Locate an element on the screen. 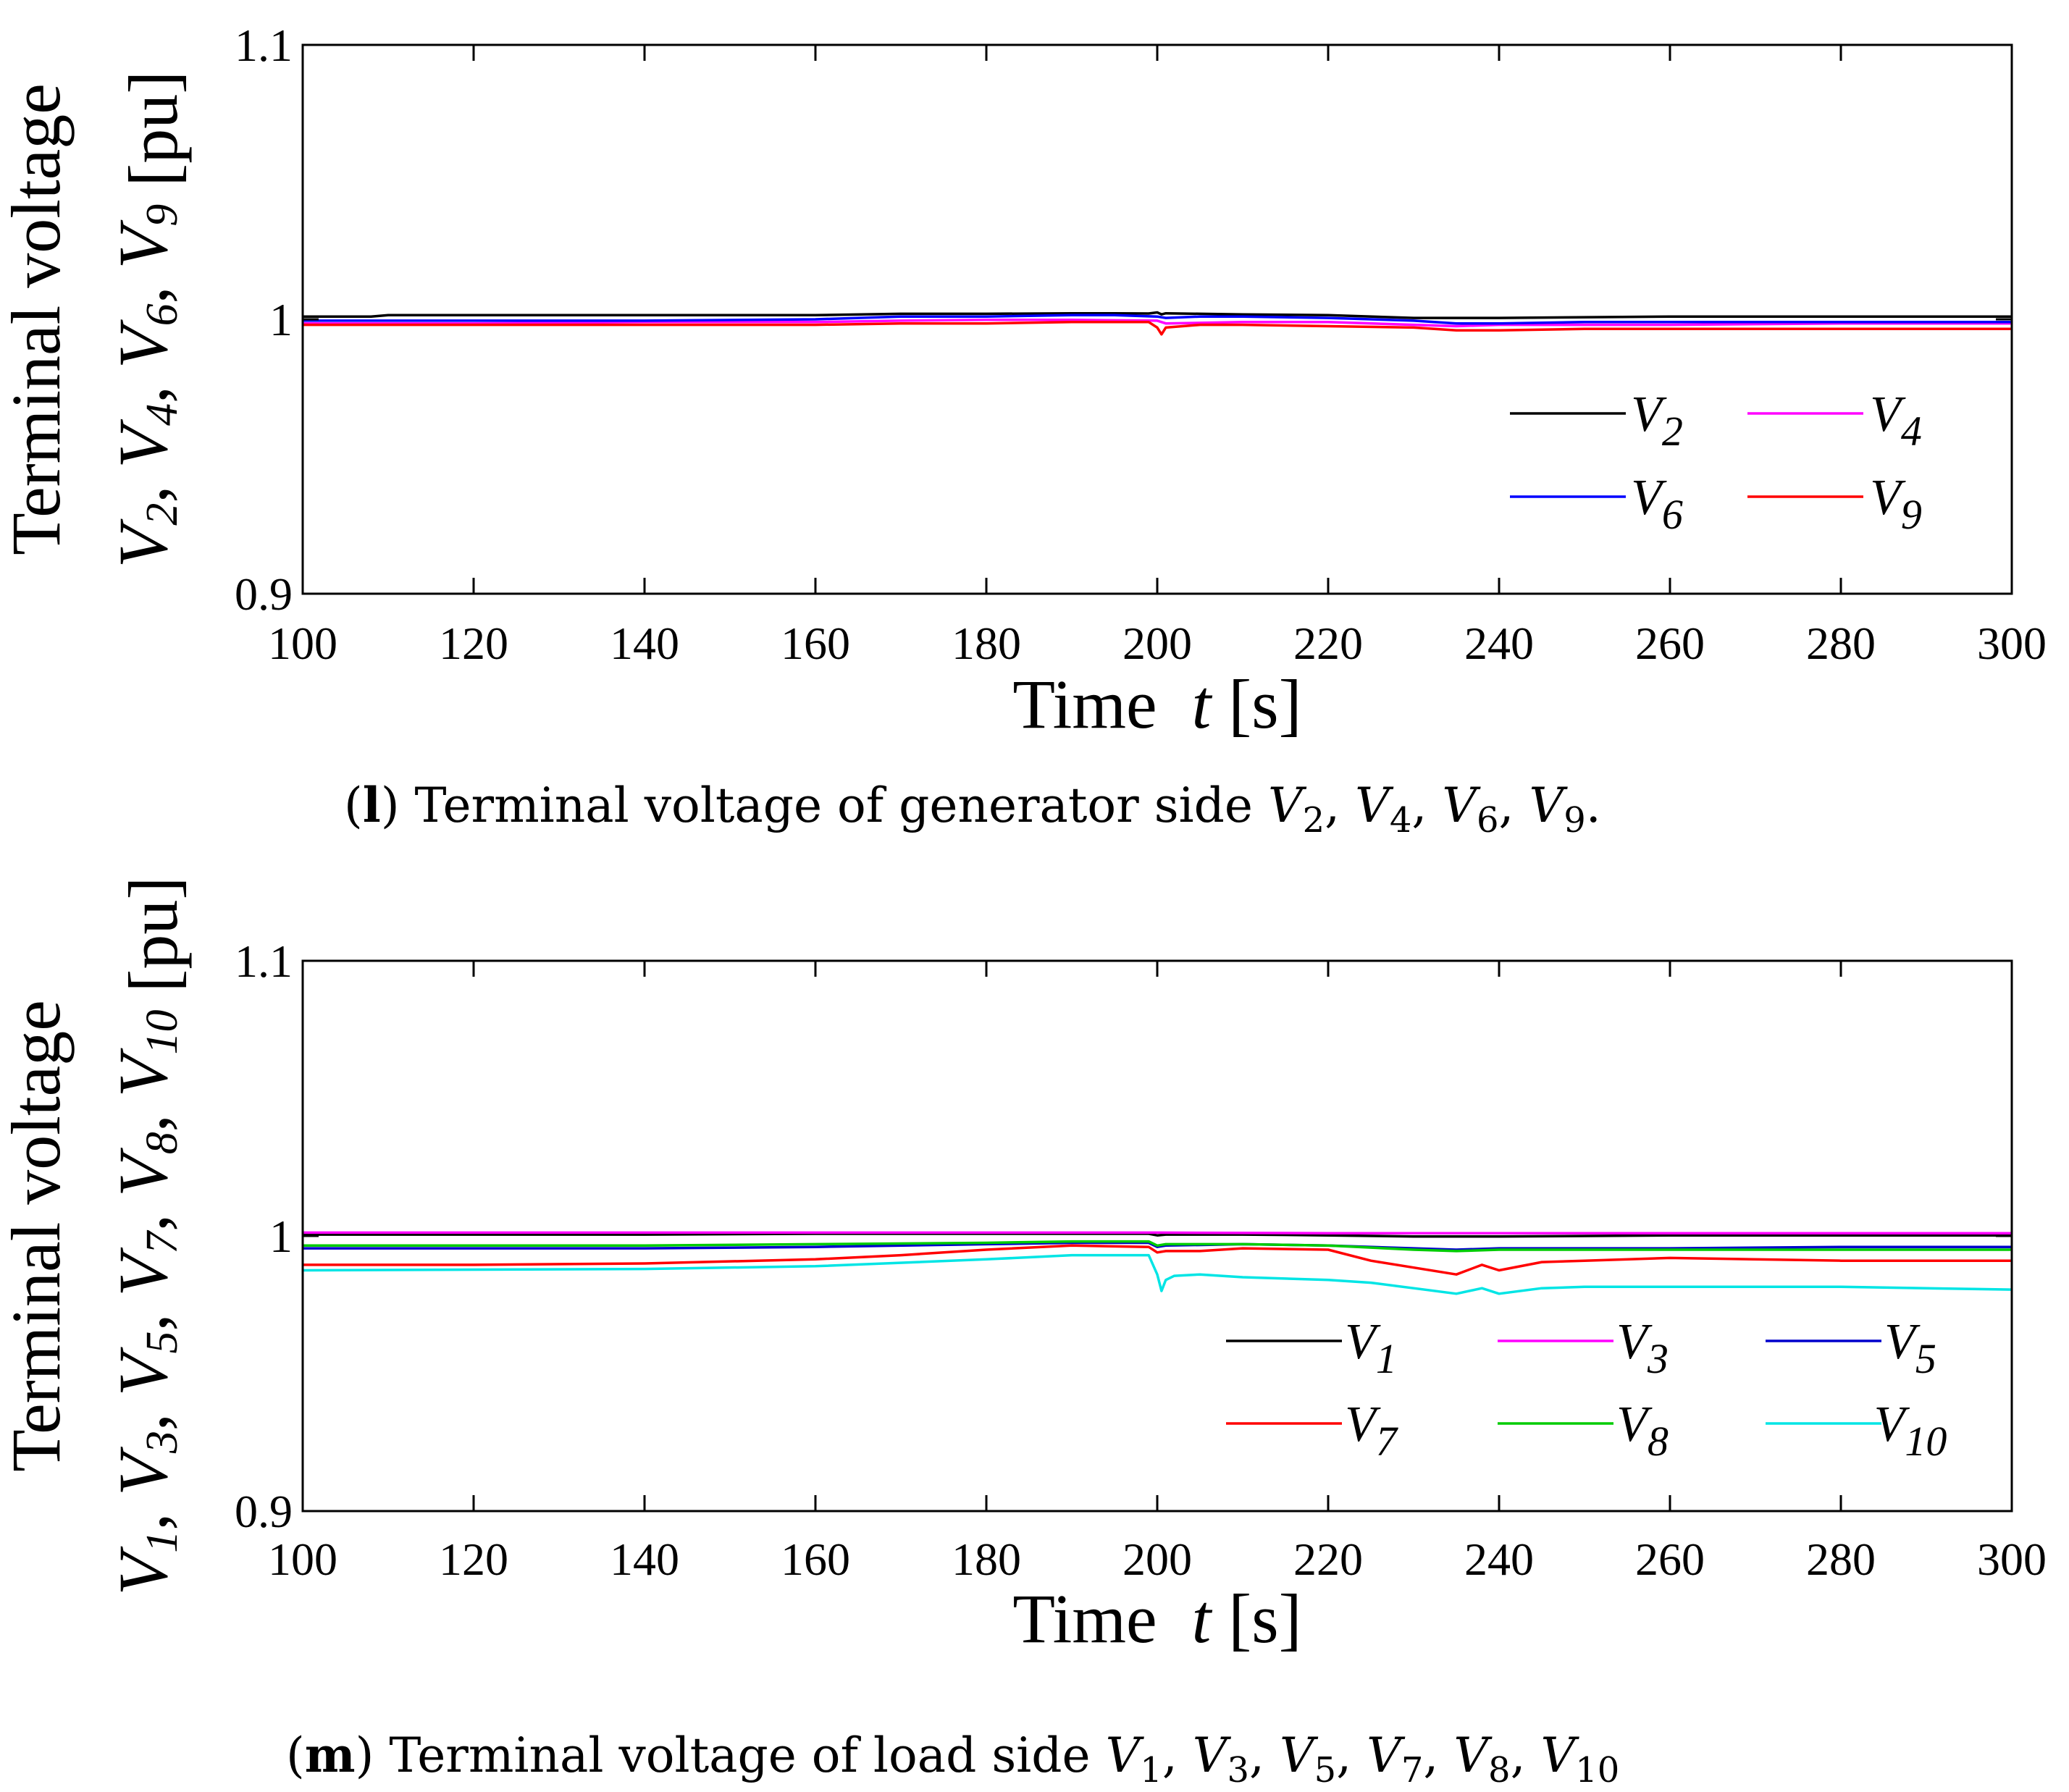  y-axis-label-line1: Terminal voltage is located at coordinates (37, 319).